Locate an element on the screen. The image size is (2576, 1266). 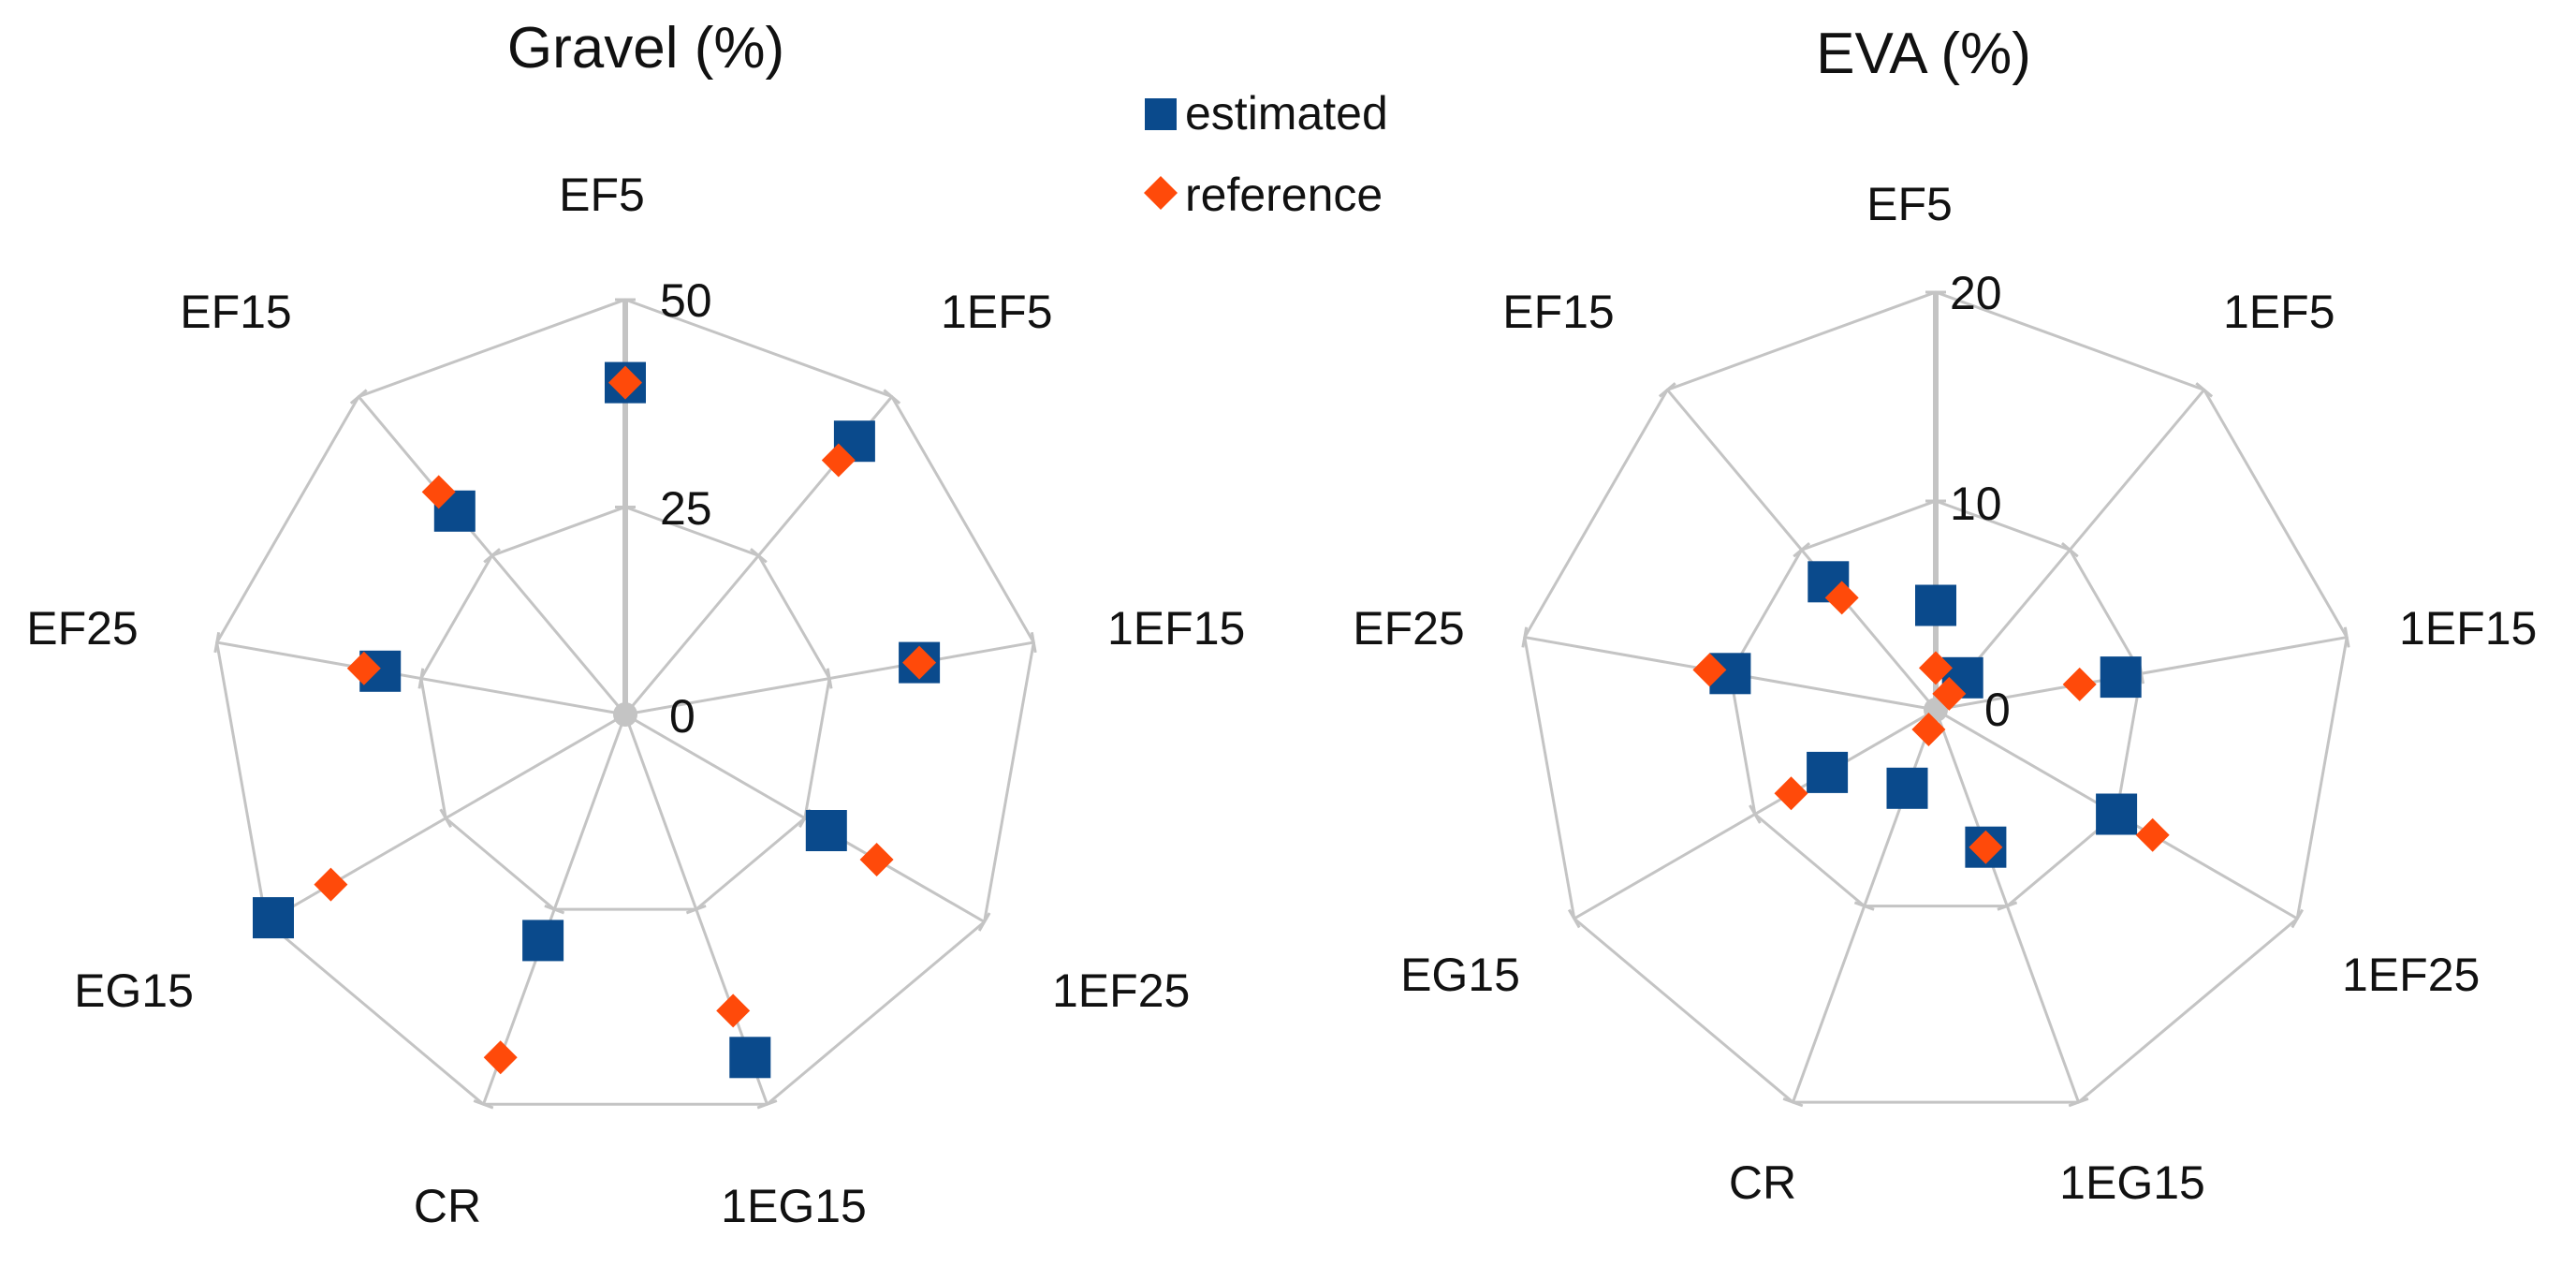
gravel-category-label: 1EF25 is located at coordinates (1121, 991).